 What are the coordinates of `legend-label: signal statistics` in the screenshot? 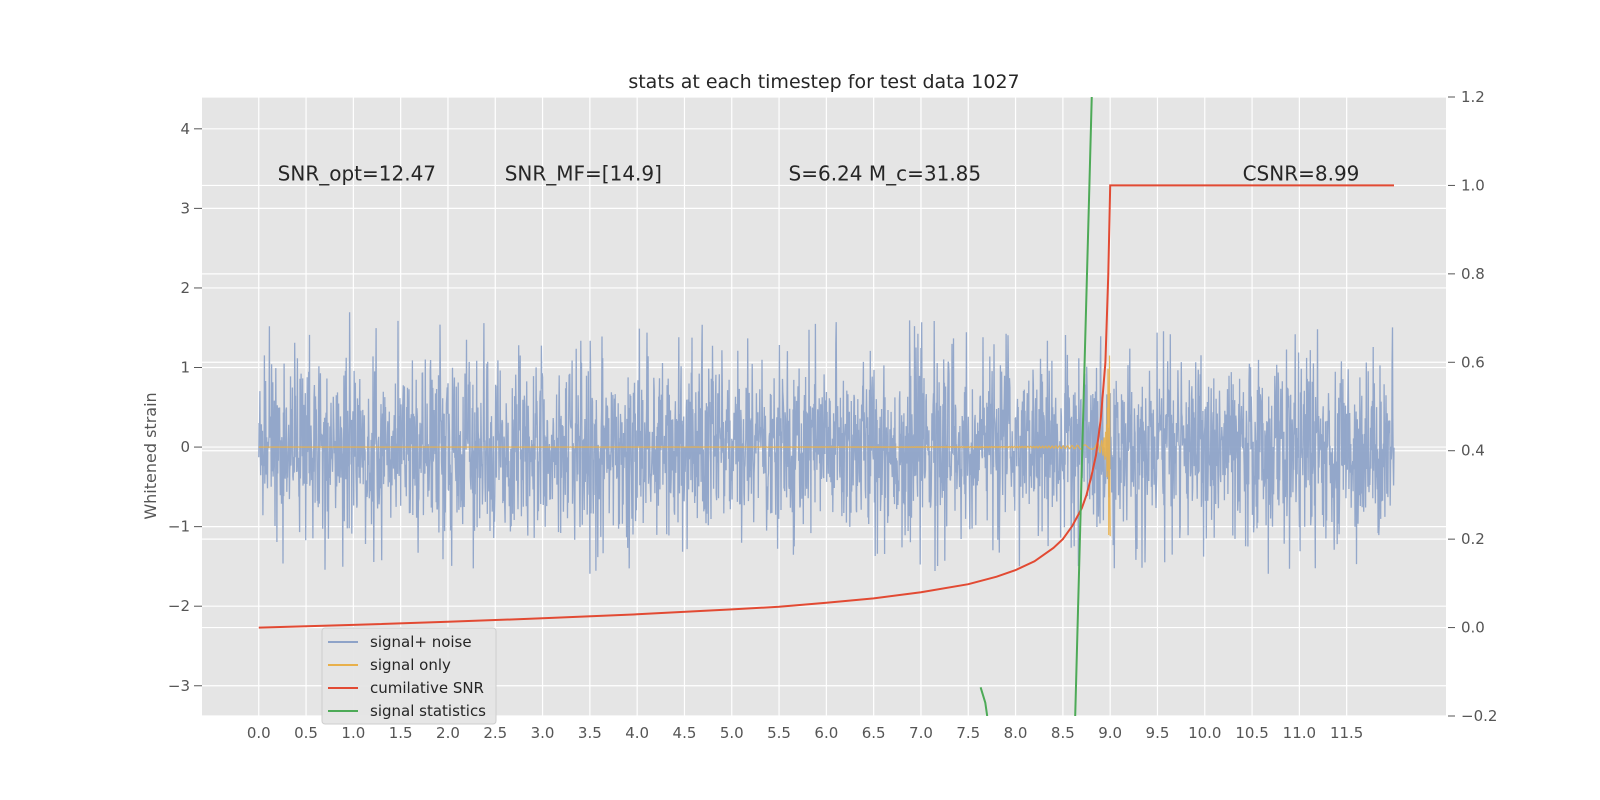 It's located at (428, 711).